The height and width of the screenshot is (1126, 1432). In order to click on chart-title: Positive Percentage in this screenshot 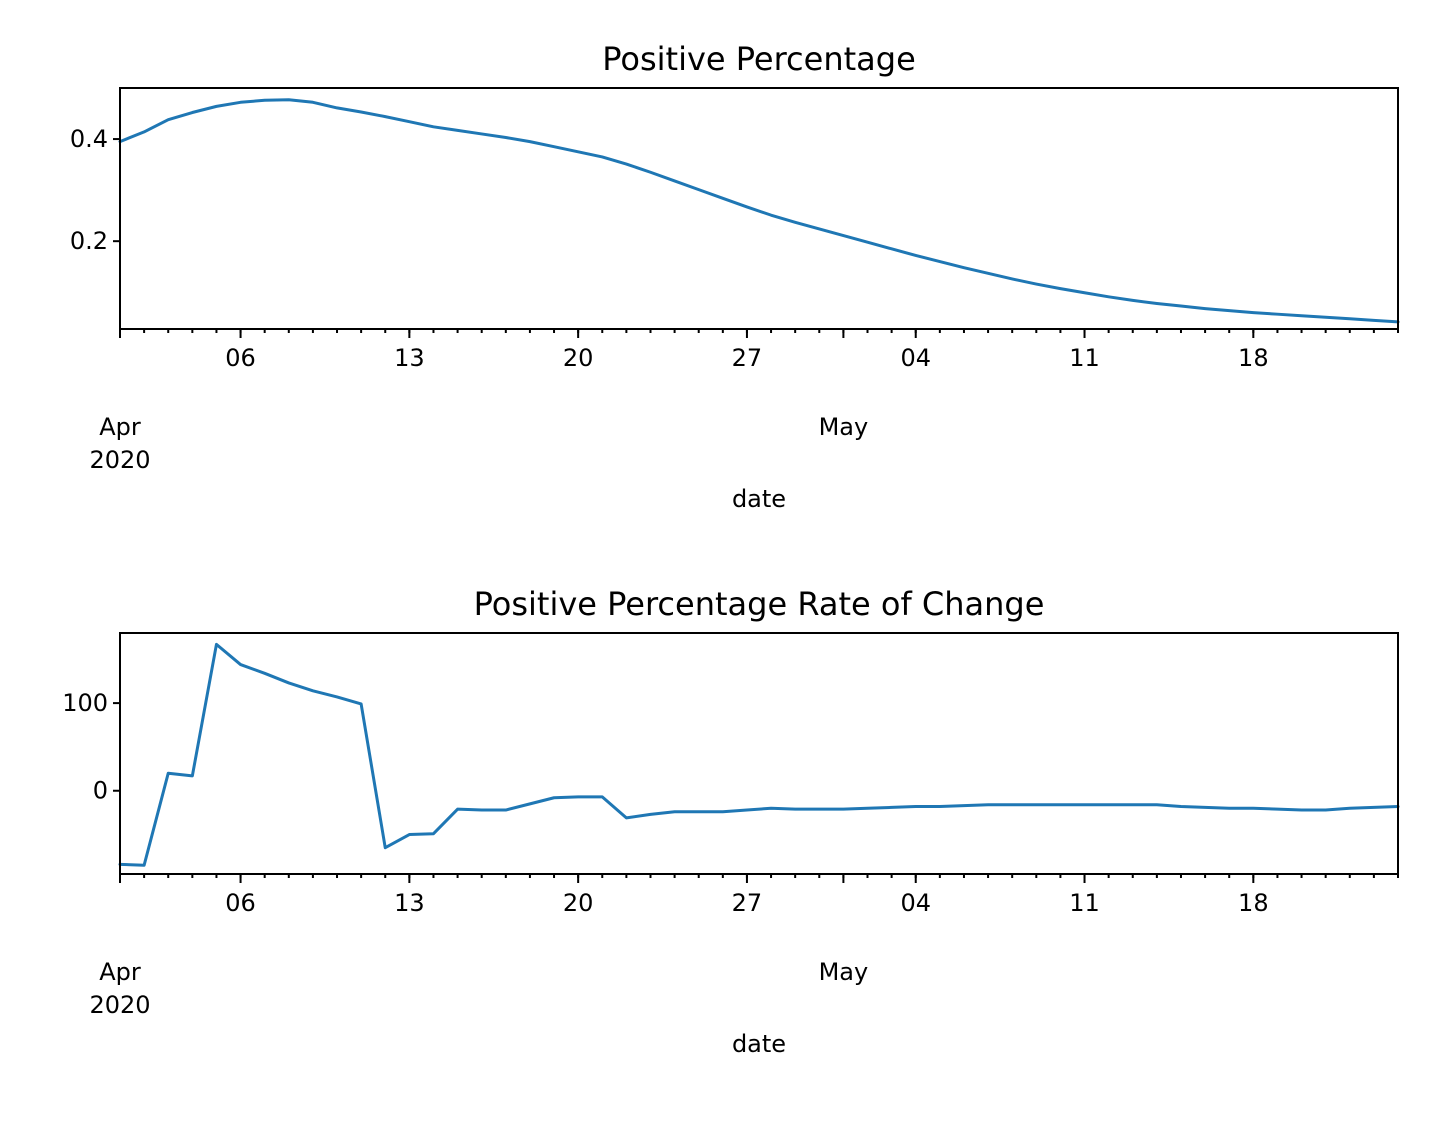, I will do `click(759, 59)`.